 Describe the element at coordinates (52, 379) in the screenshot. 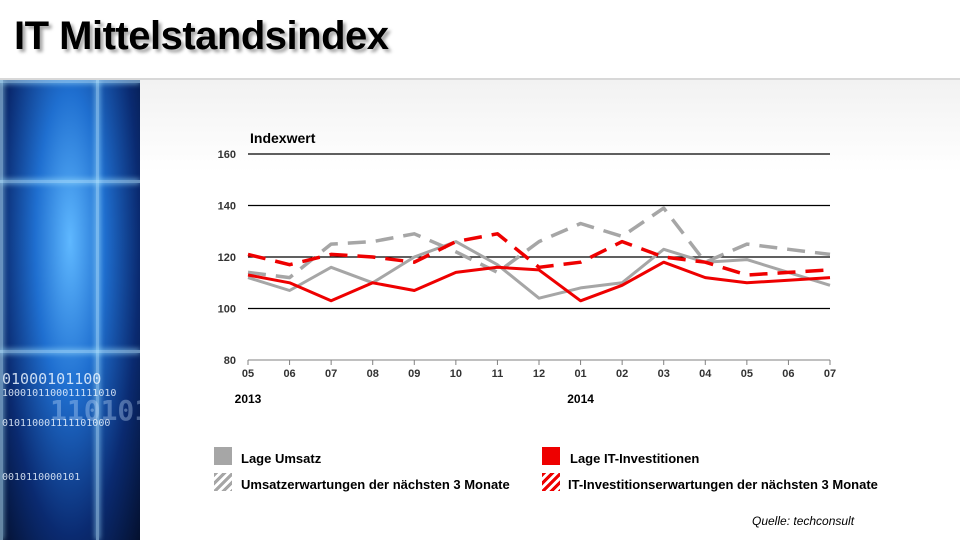

I see `binary-text-line: 01000101100` at that location.